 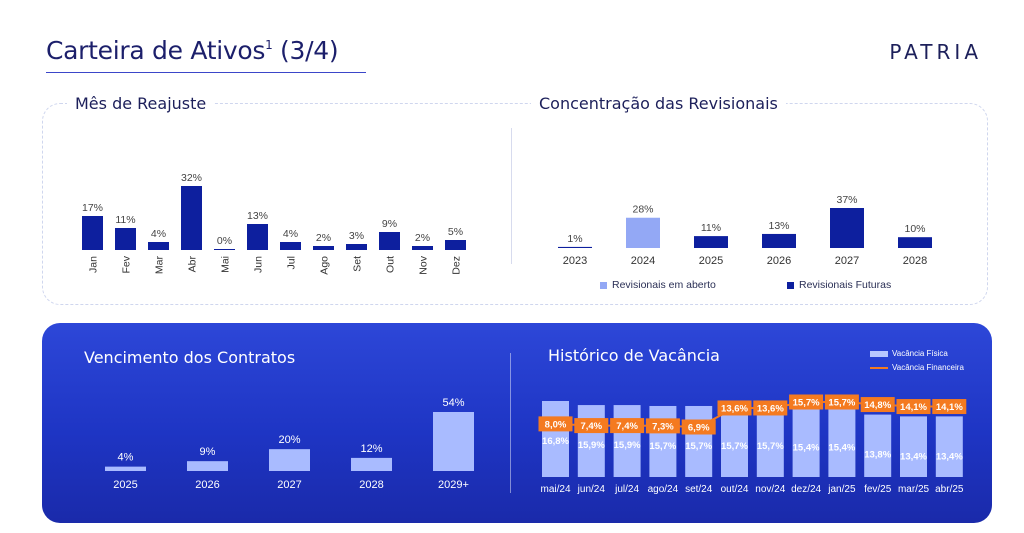 What do you see at coordinates (125, 468) in the screenshot?
I see `bar-2025` at bounding box center [125, 468].